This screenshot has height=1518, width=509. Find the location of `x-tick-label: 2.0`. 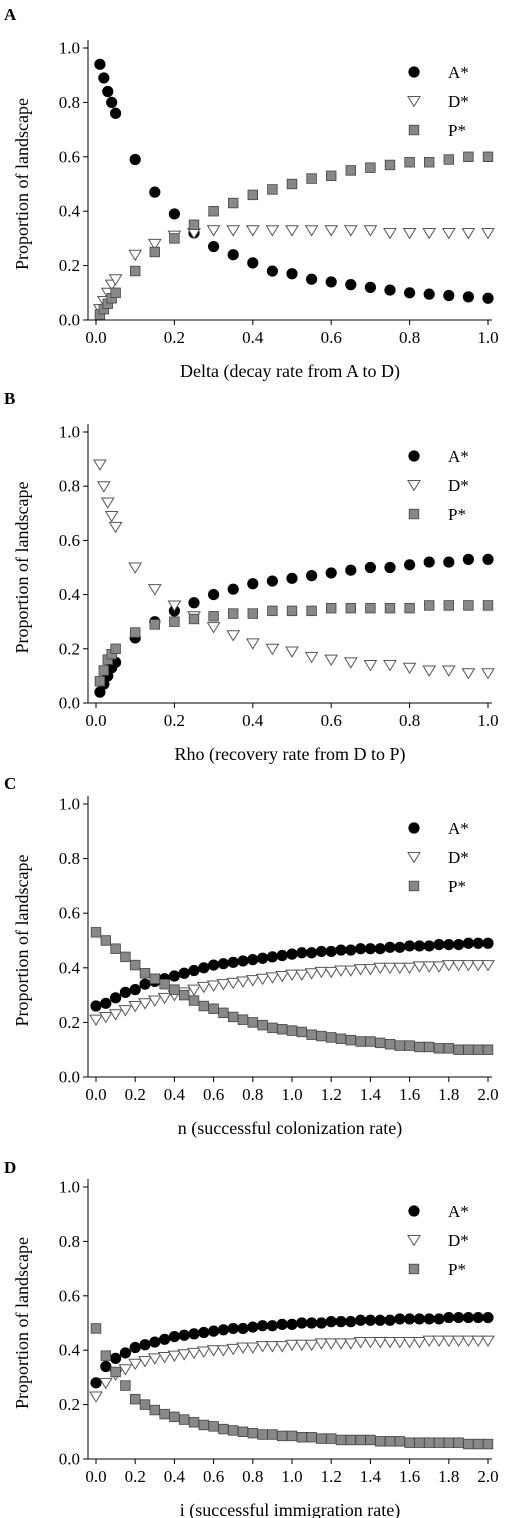

x-tick-label: 2.0 is located at coordinates (487, 1476).